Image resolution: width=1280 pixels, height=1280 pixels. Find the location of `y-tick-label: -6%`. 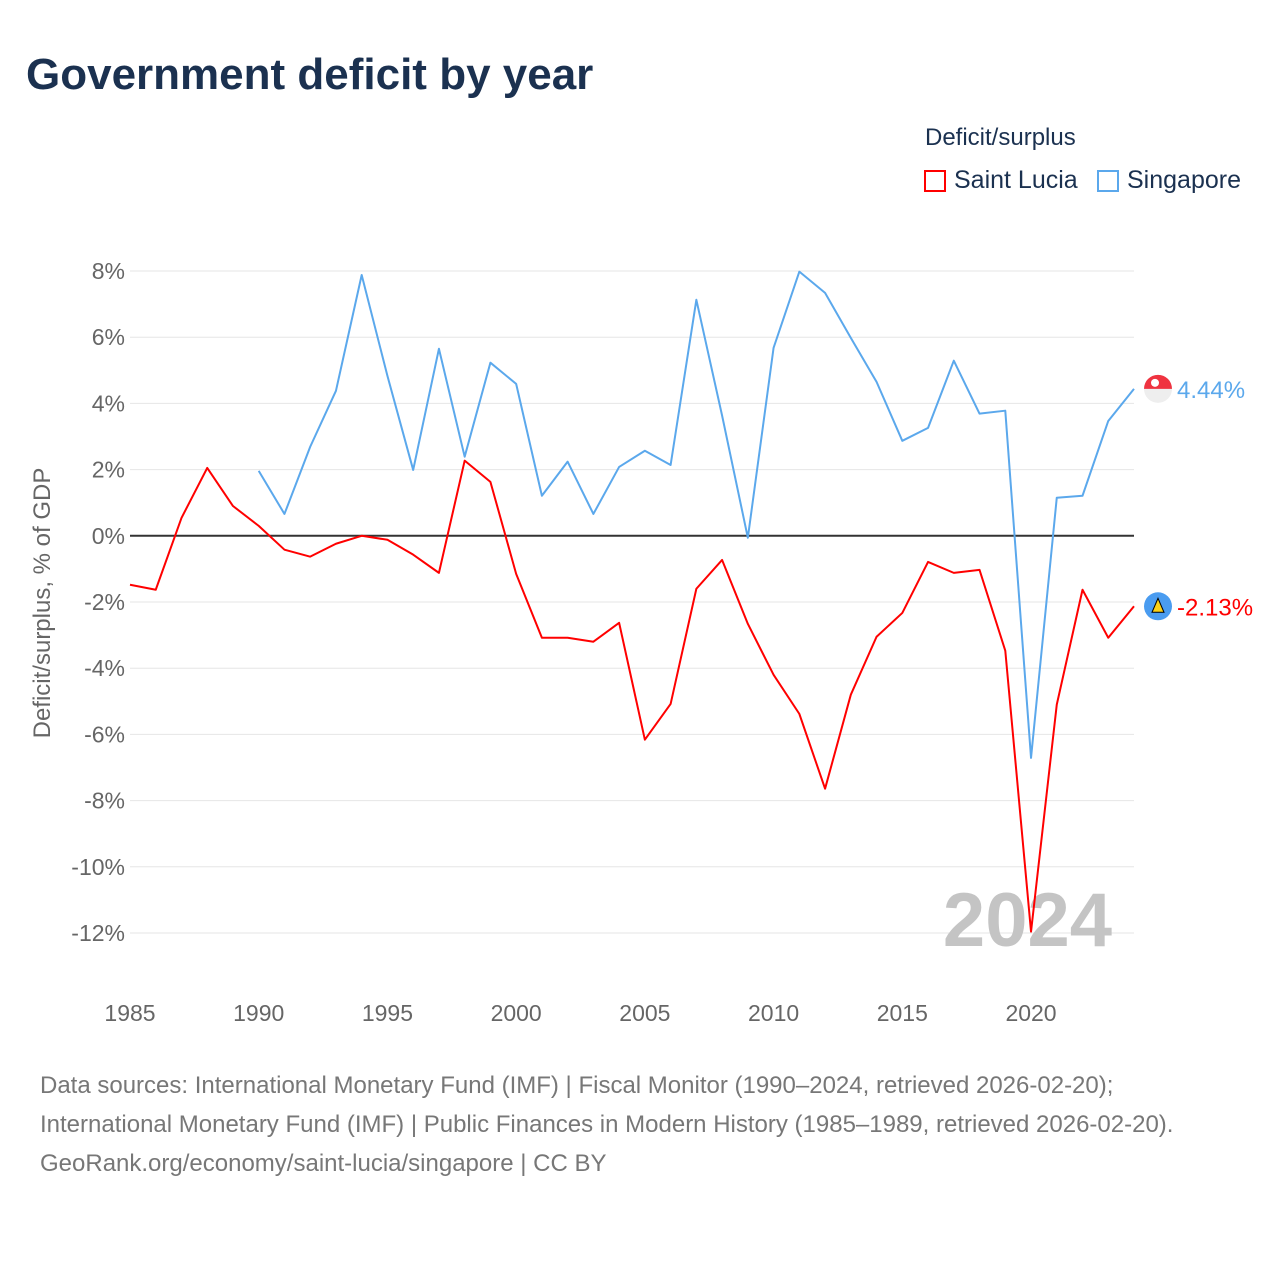

y-tick-label: -6% is located at coordinates (104, 734).